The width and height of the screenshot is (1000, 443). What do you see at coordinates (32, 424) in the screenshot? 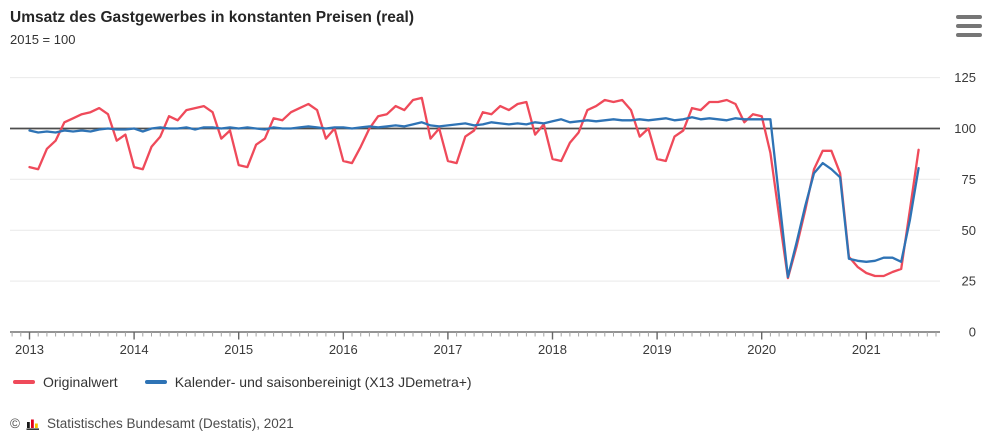
I see `destatis-bars-icon` at bounding box center [32, 424].